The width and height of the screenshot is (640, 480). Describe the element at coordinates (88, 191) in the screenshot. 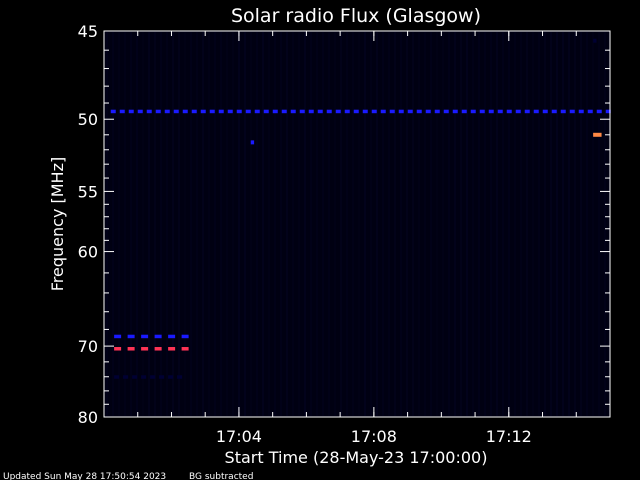

I see `y-tick-label-2: 55` at that location.